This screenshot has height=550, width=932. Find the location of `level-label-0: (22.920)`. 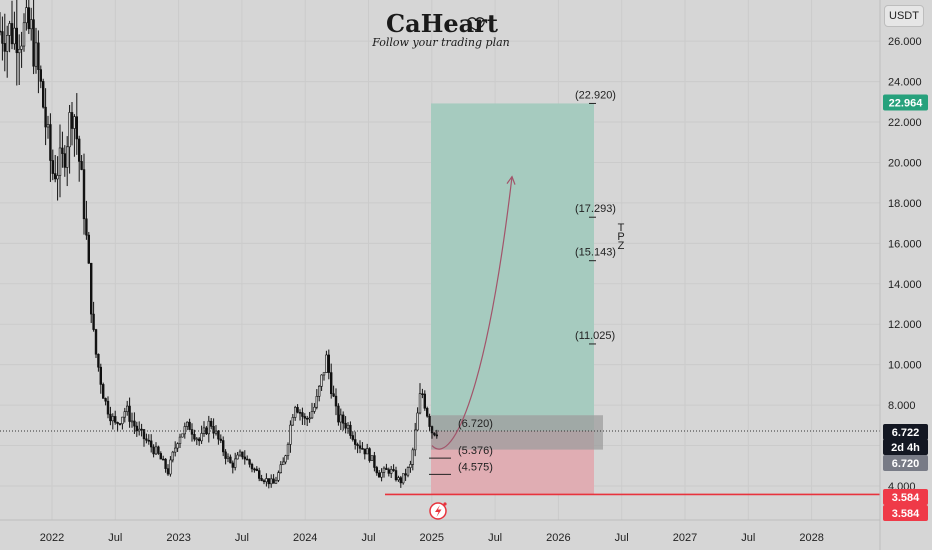

level-label-0: (22.920) is located at coordinates (595, 95).